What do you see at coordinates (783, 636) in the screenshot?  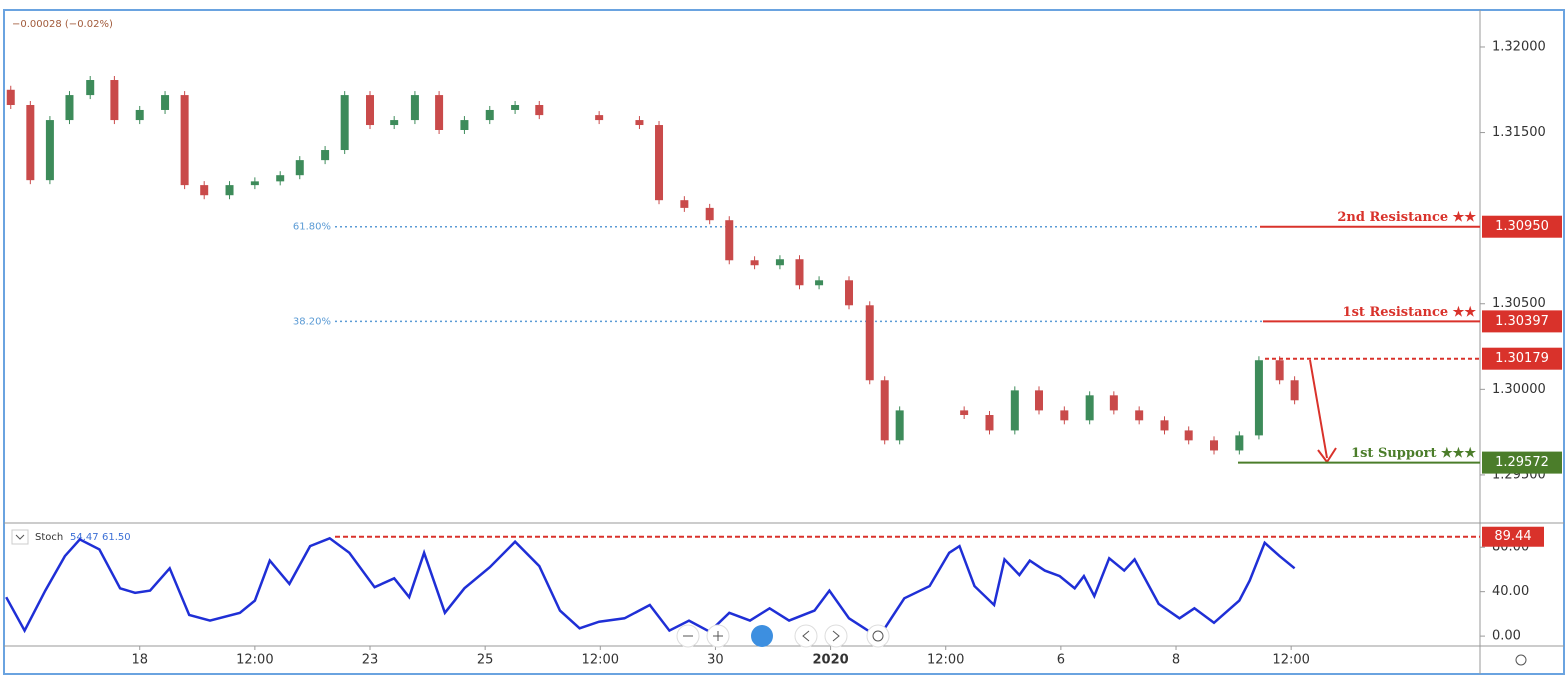 I see `nav-controls` at bounding box center [783, 636].